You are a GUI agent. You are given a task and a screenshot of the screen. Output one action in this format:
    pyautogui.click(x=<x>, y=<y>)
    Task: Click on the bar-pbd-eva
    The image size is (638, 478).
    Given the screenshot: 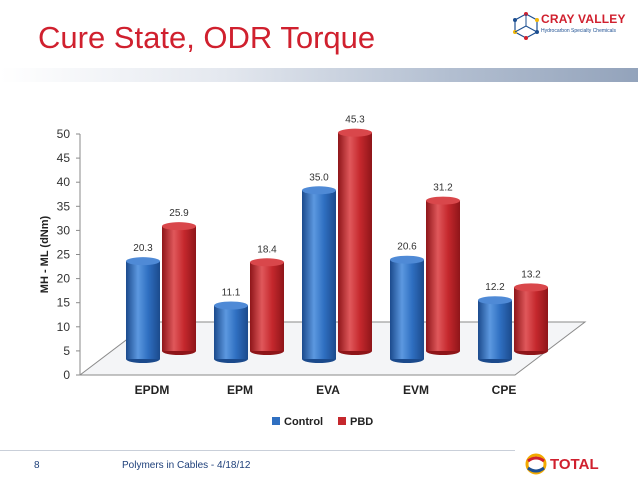 What is the action you would take?
    pyautogui.click(x=355, y=241)
    